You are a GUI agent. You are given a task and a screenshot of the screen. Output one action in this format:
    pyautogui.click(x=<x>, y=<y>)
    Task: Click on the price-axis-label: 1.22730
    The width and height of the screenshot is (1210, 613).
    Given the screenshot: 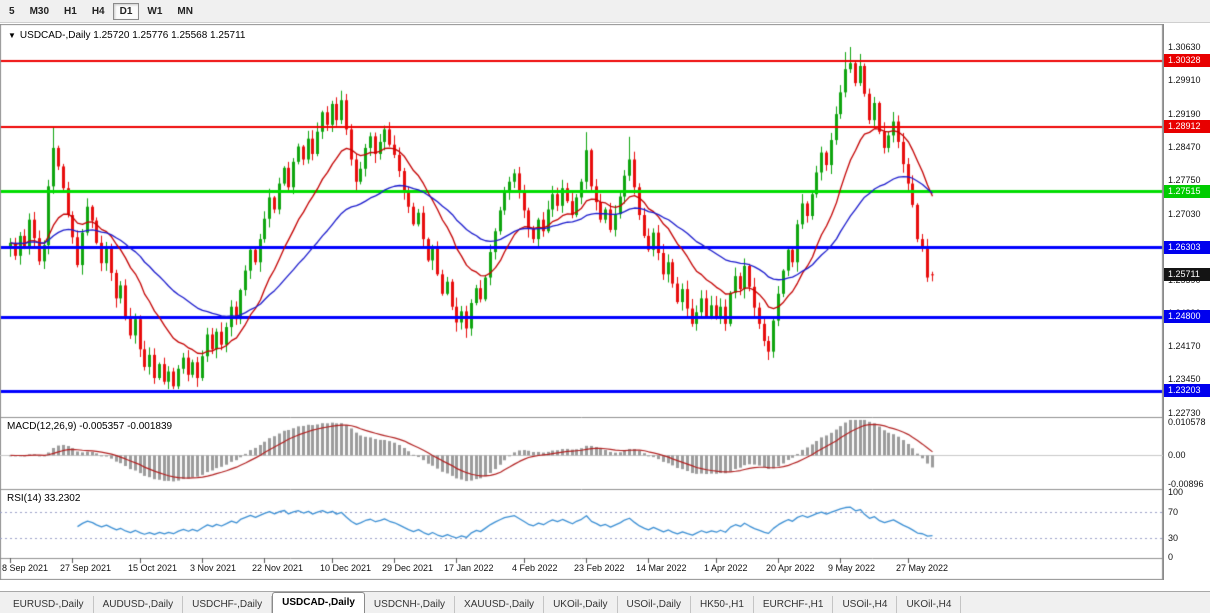 What is the action you would take?
    pyautogui.click(x=1184, y=412)
    